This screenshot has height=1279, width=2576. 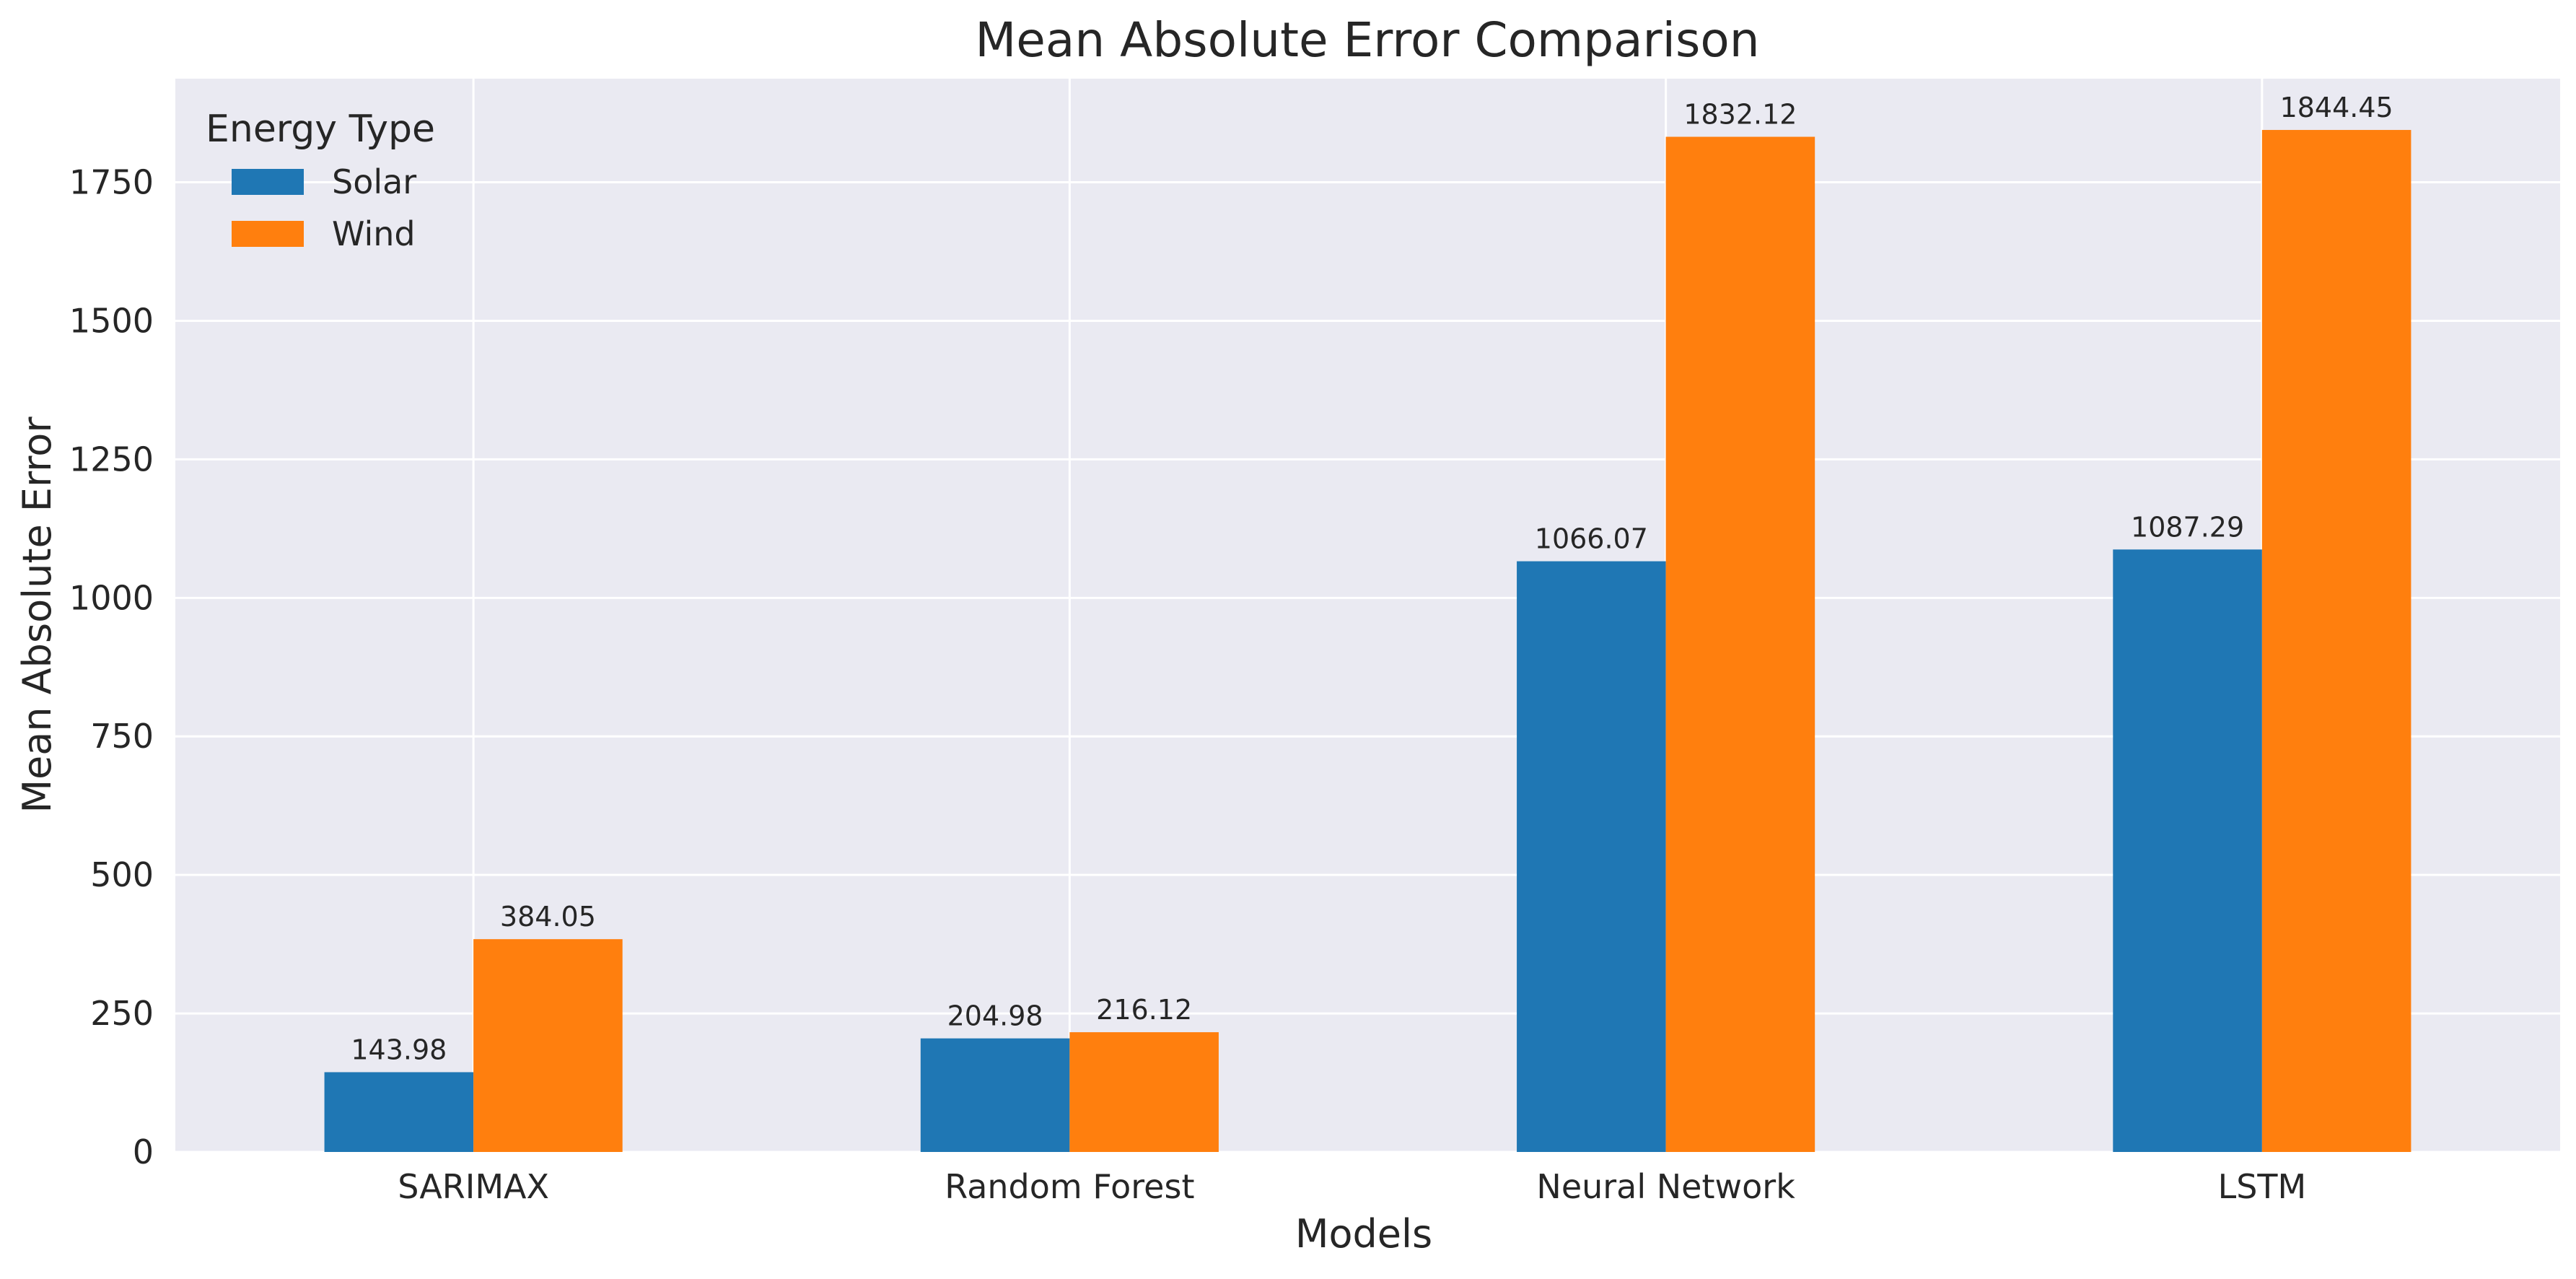 What do you see at coordinates (111, 320) in the screenshot?
I see `y-tick-label: 1500` at bounding box center [111, 320].